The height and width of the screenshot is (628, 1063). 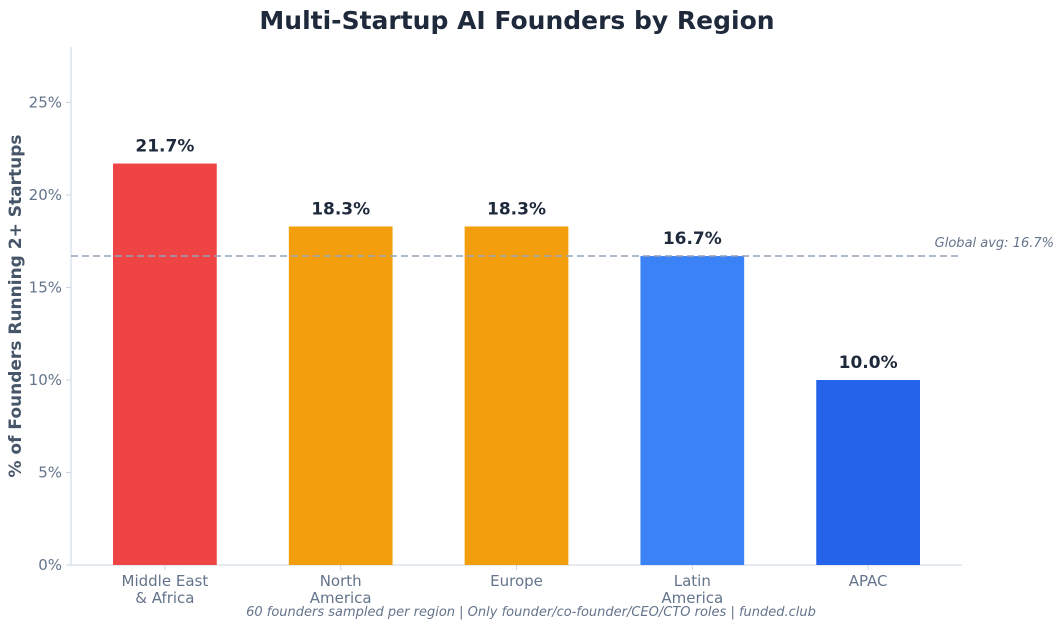 What do you see at coordinates (164, 598) in the screenshot?
I see `x-tick-label: & Africa` at bounding box center [164, 598].